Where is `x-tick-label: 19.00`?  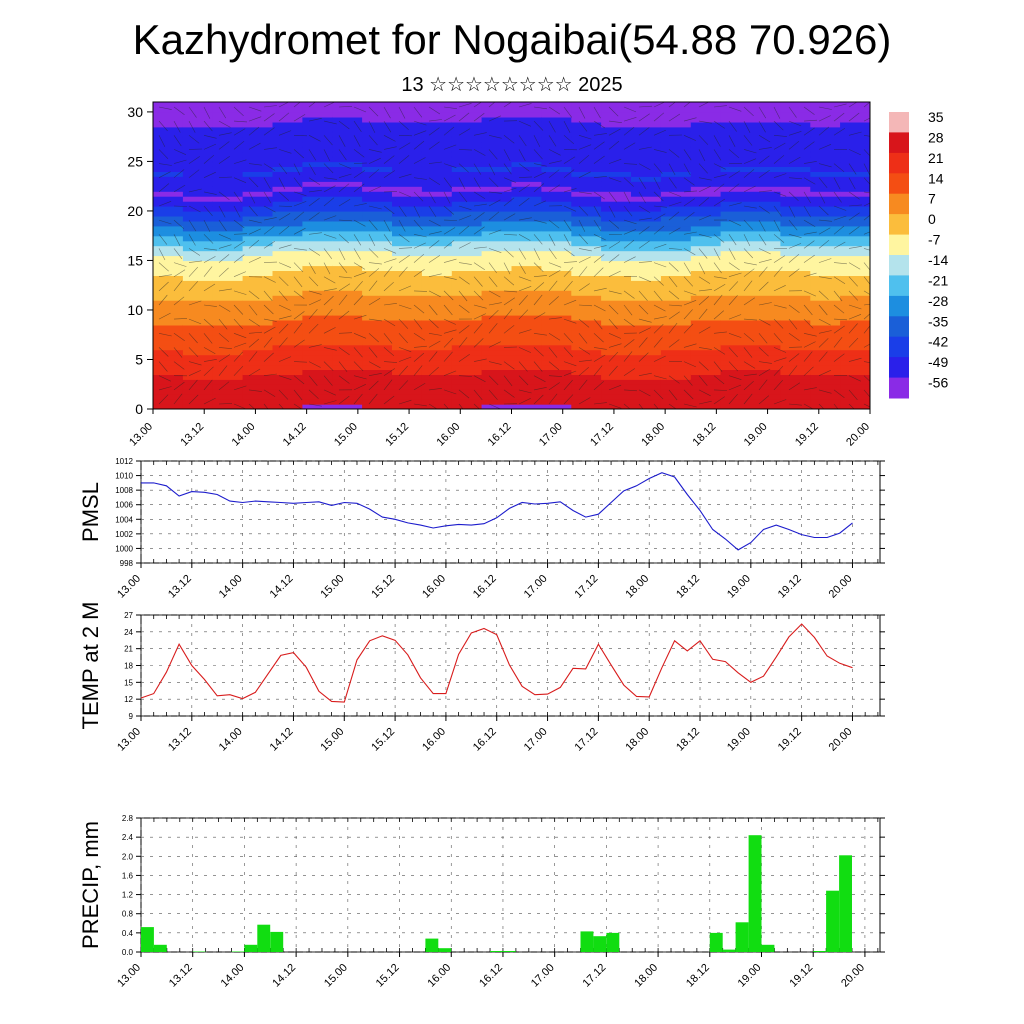 x-tick-label: 19.00 is located at coordinates (756, 435).